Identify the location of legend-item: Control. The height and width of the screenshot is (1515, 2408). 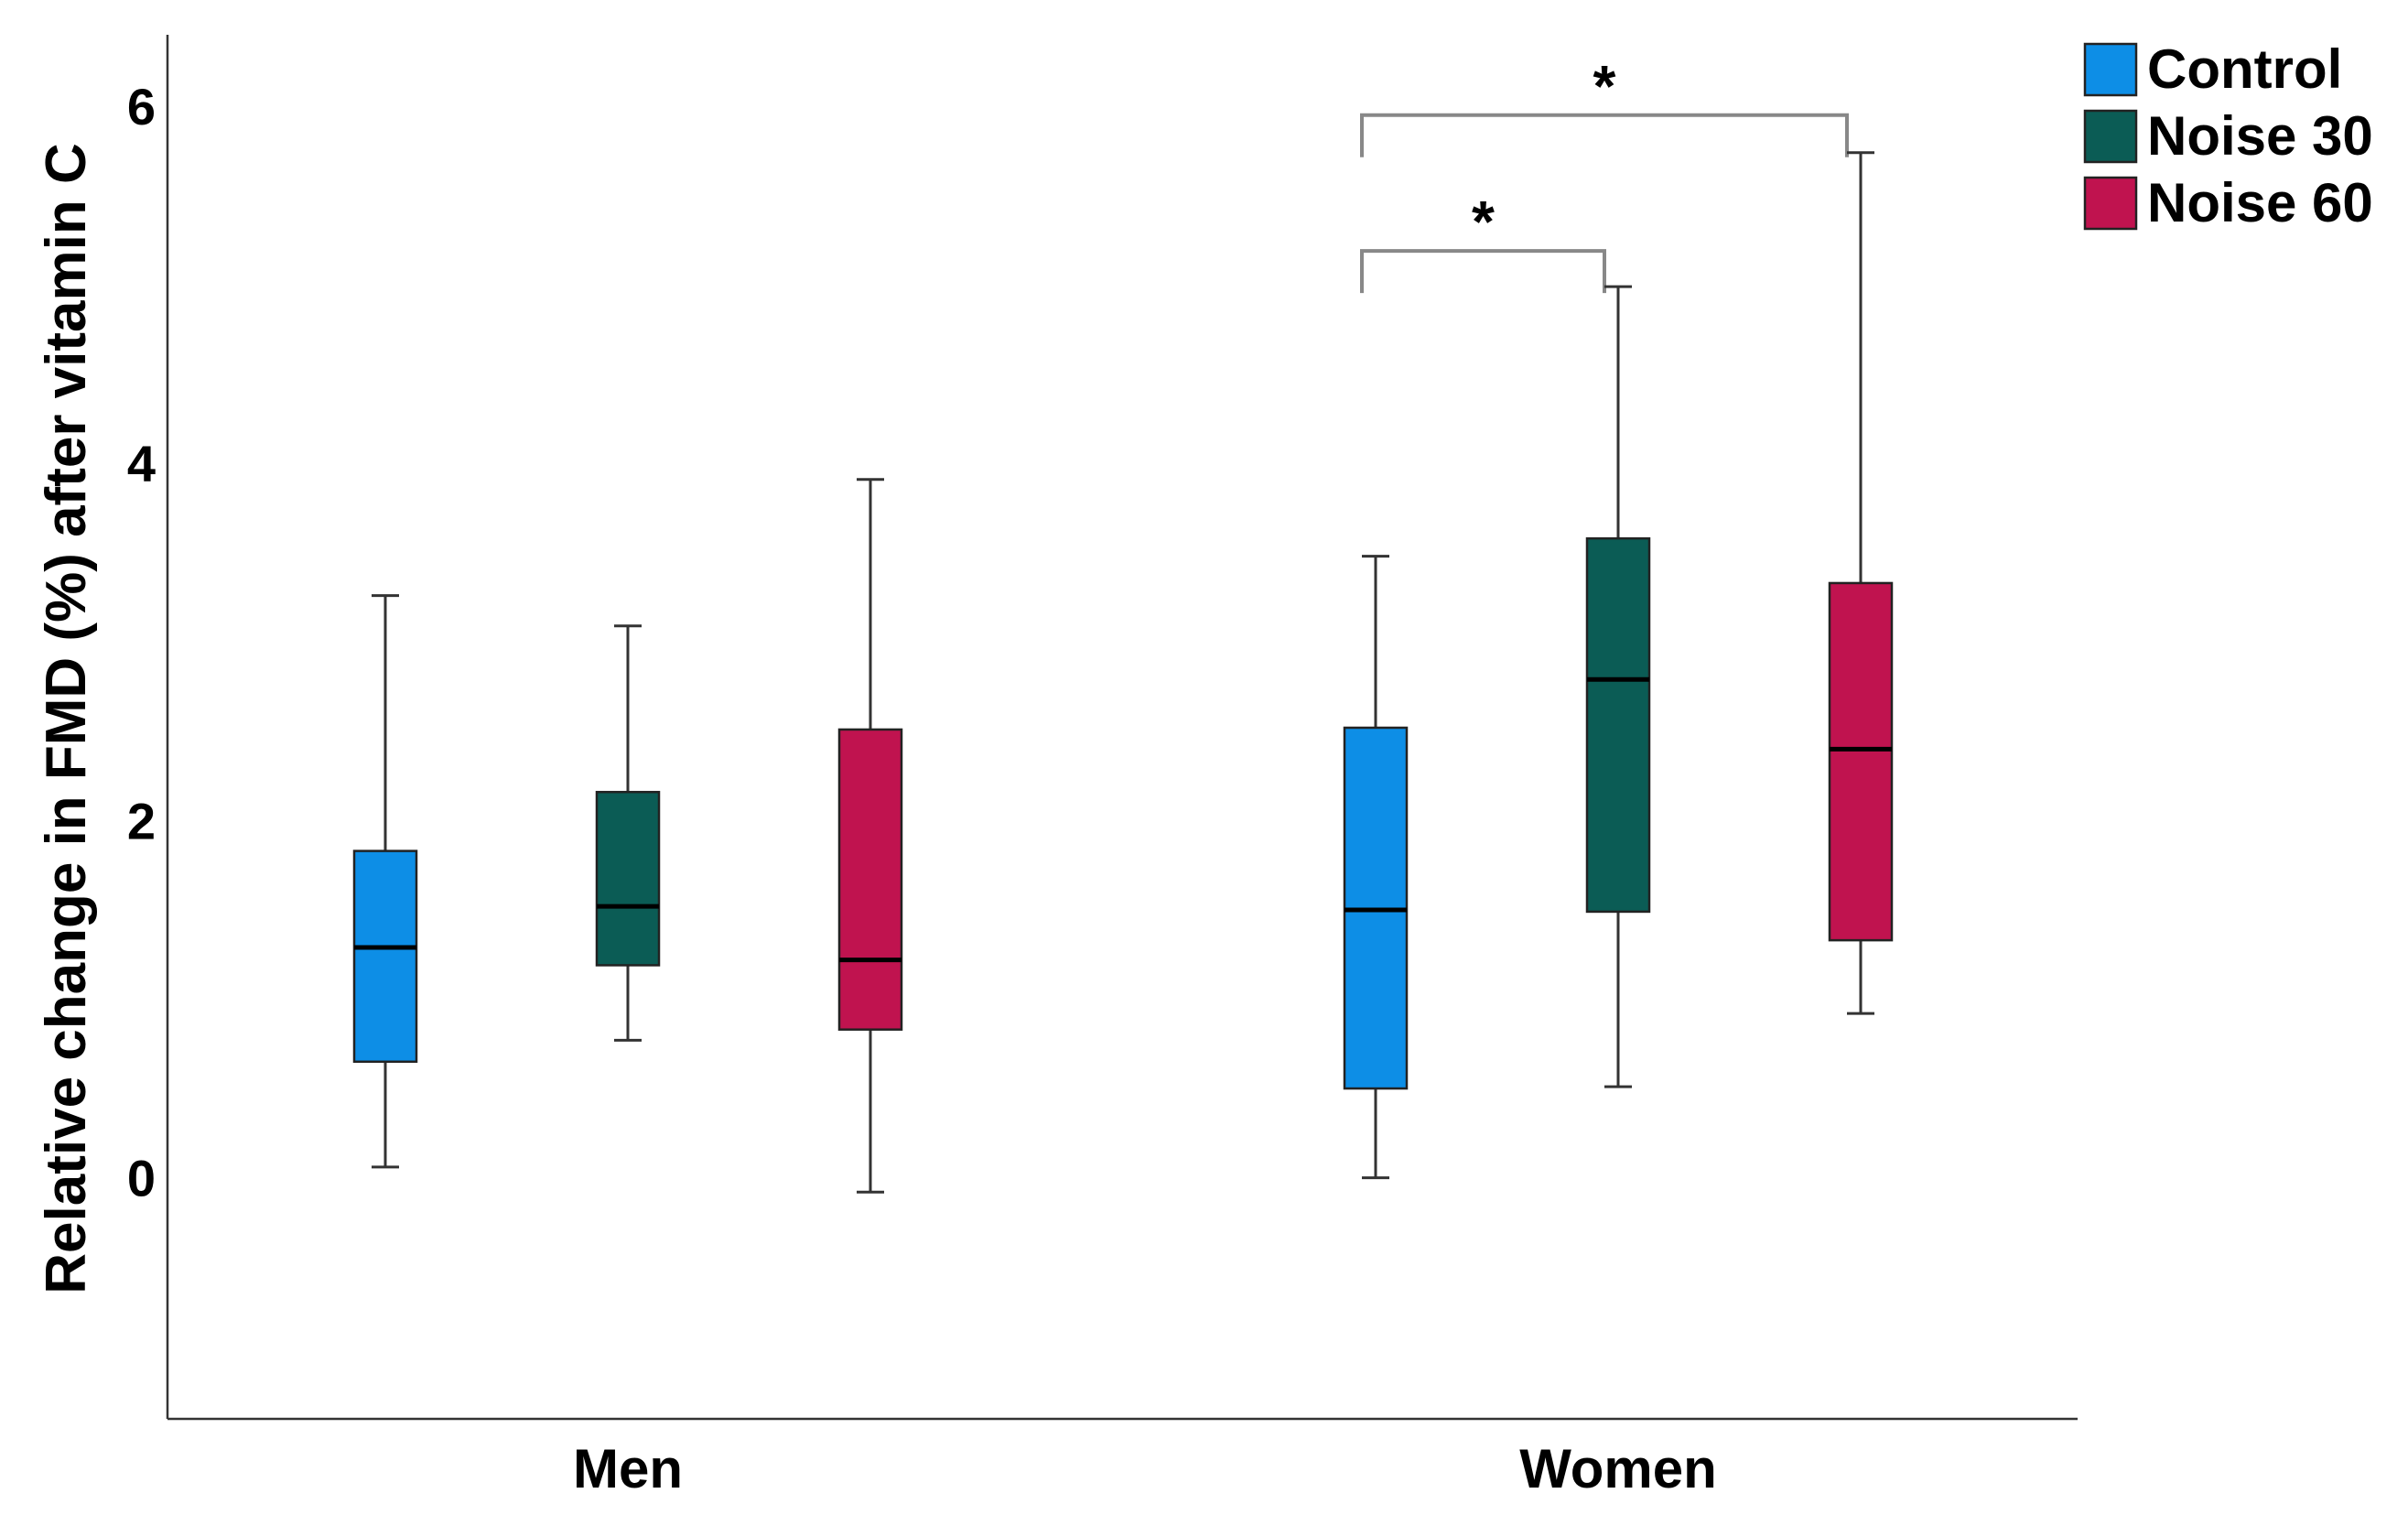
(2212, 69).